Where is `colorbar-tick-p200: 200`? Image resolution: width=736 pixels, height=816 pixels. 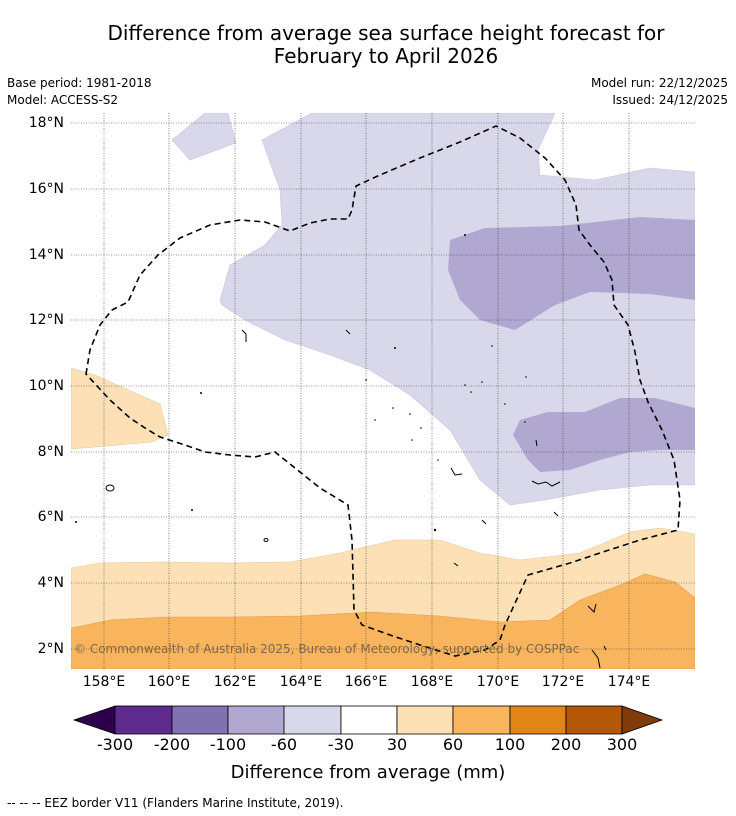 colorbar-tick-p200: 200 is located at coordinates (566, 744).